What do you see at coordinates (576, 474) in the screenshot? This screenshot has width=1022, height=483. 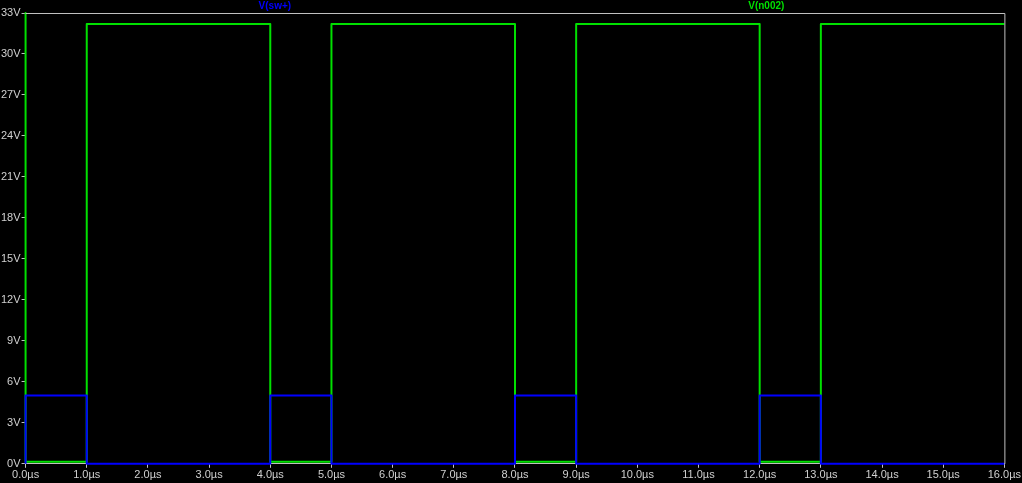 I see `x-tick-label: 9.0µs` at bounding box center [576, 474].